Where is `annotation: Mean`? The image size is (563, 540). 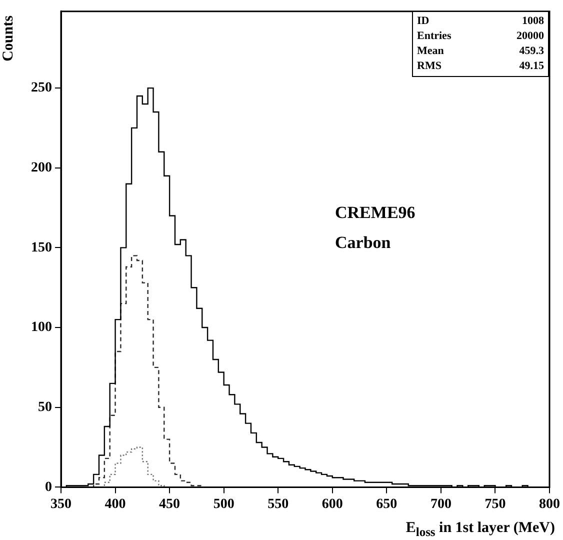 annotation: Mean is located at coordinates (430, 51).